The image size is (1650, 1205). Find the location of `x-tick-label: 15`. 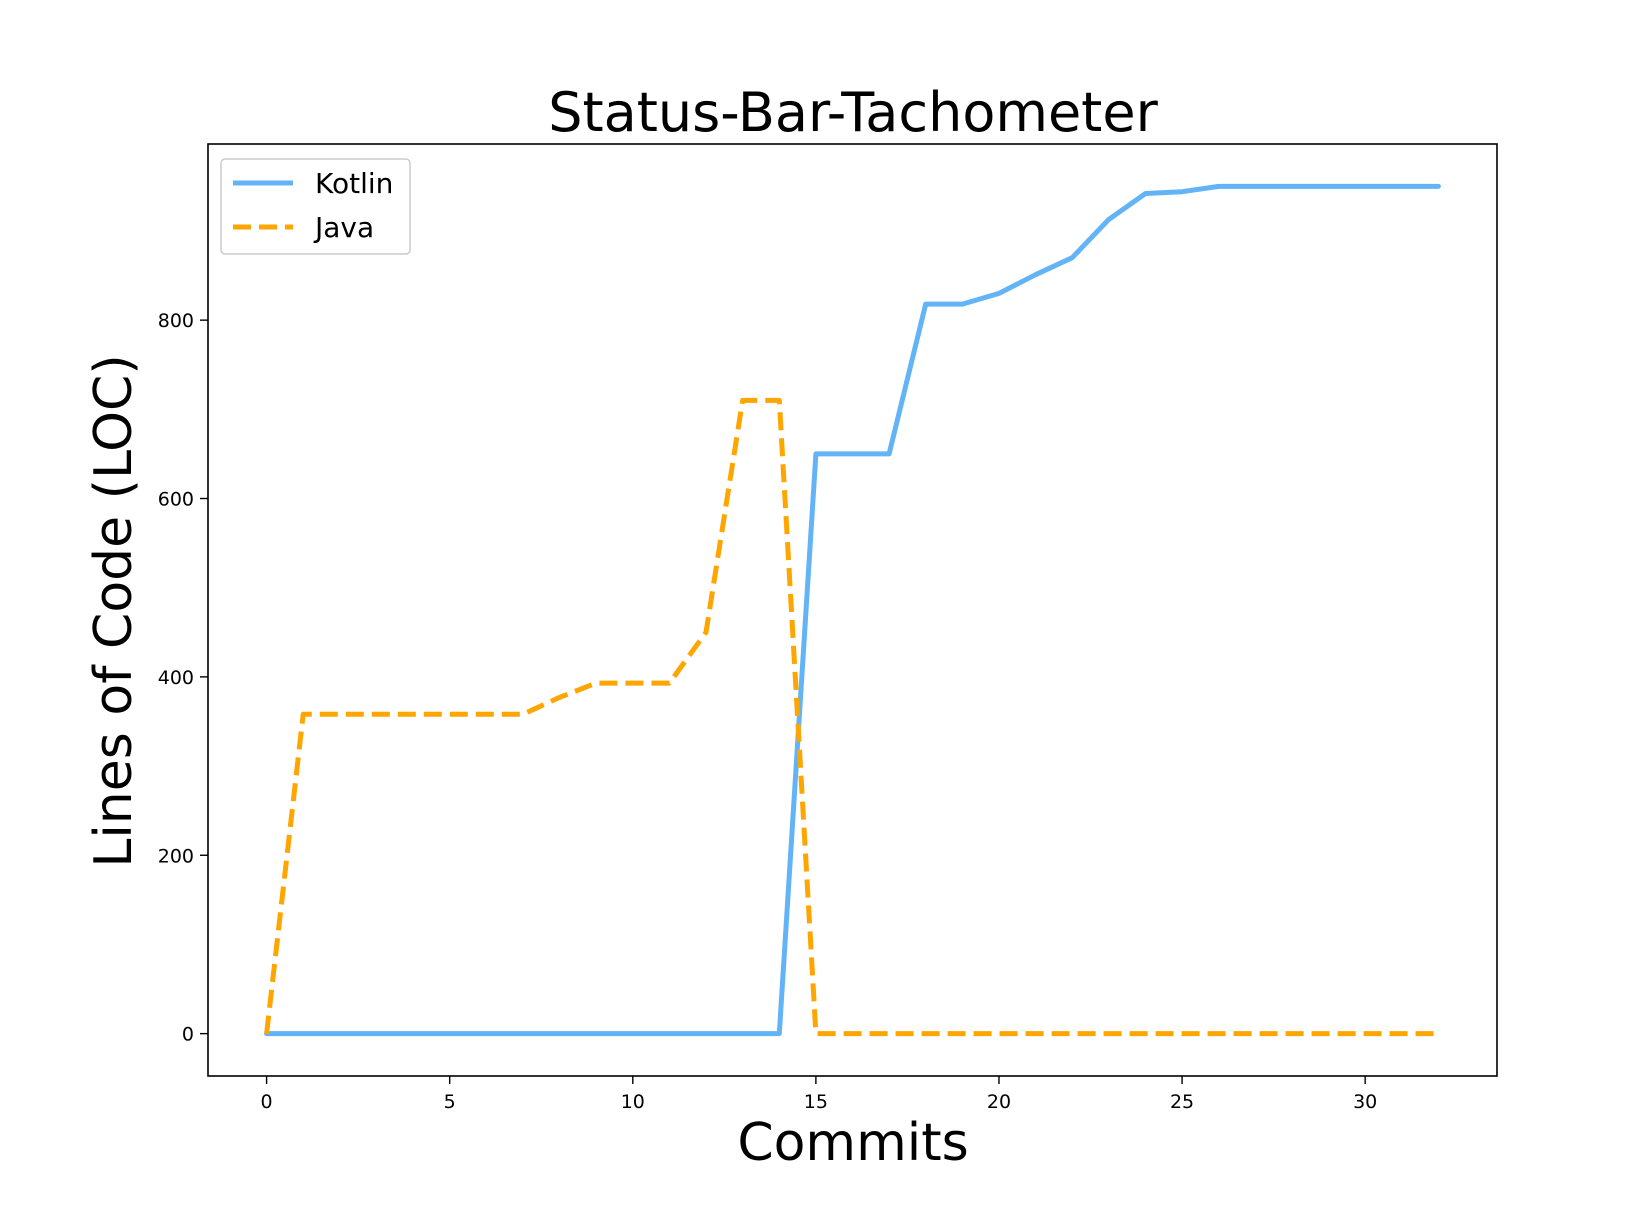

x-tick-label: 15 is located at coordinates (816, 1102).